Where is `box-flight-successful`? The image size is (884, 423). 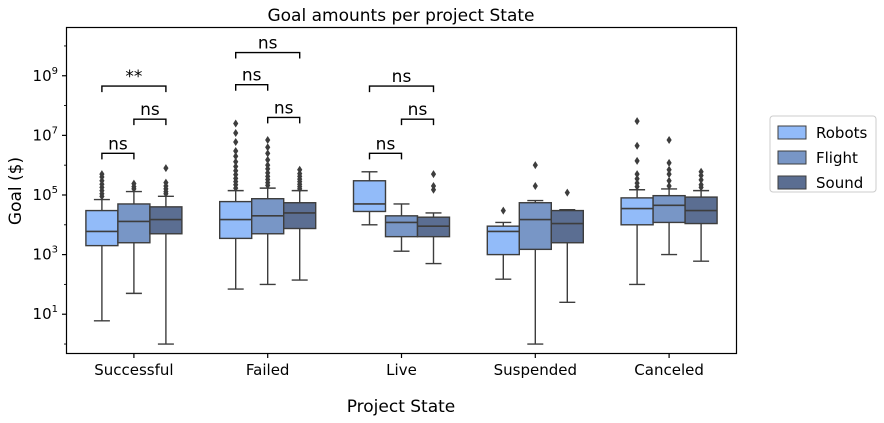
box-flight-successful is located at coordinates (134, 237).